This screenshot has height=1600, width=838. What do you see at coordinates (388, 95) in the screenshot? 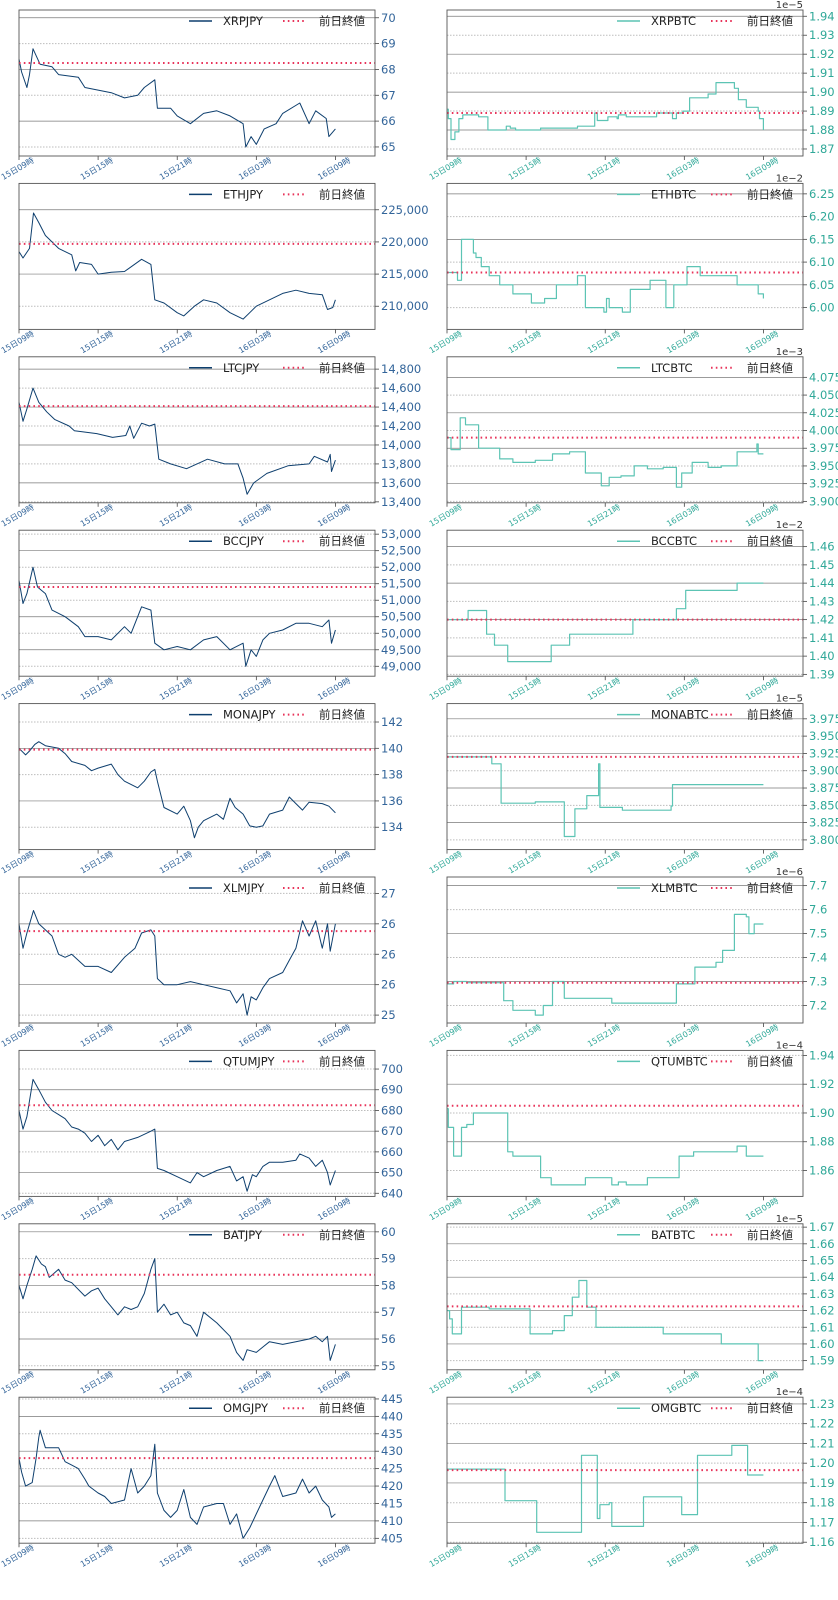
I see `y-tick-label: 67` at bounding box center [388, 95].